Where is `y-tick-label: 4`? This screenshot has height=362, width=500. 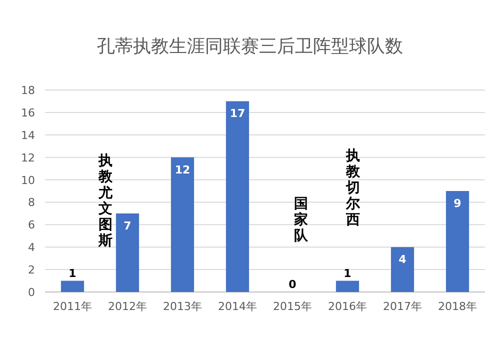
y-tick-label: 4 is located at coordinates (31, 247).